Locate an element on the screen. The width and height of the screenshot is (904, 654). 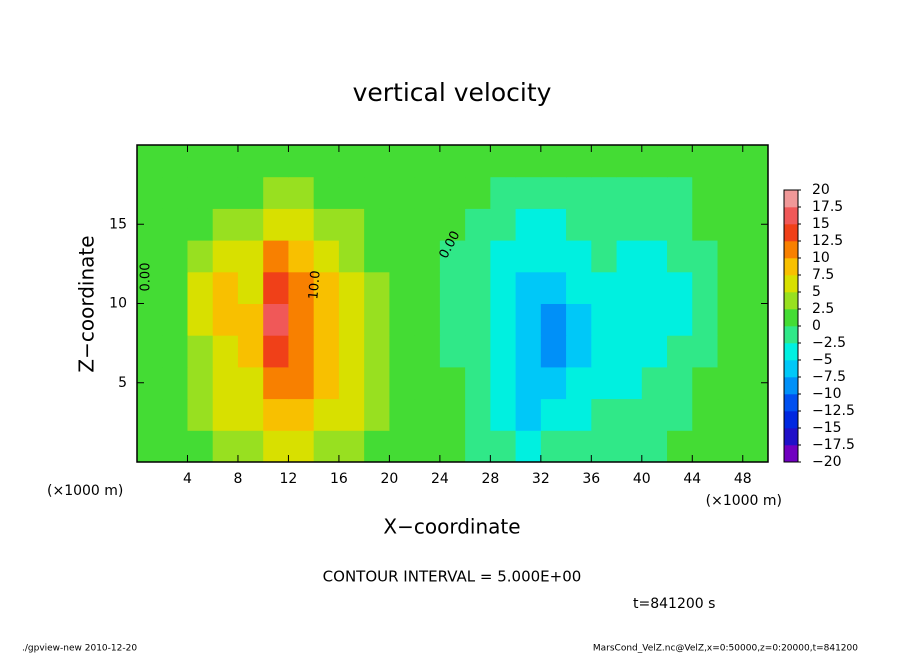
colorbar-label: 15 is located at coordinates (821, 224).